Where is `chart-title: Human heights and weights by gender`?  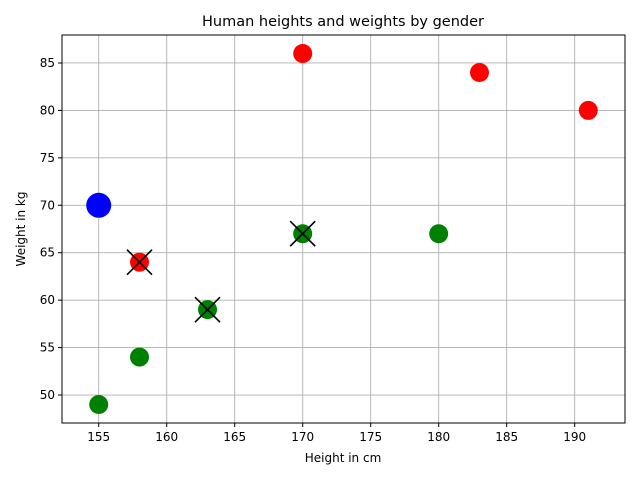
chart-title: Human heights and weights by gender is located at coordinates (343, 22).